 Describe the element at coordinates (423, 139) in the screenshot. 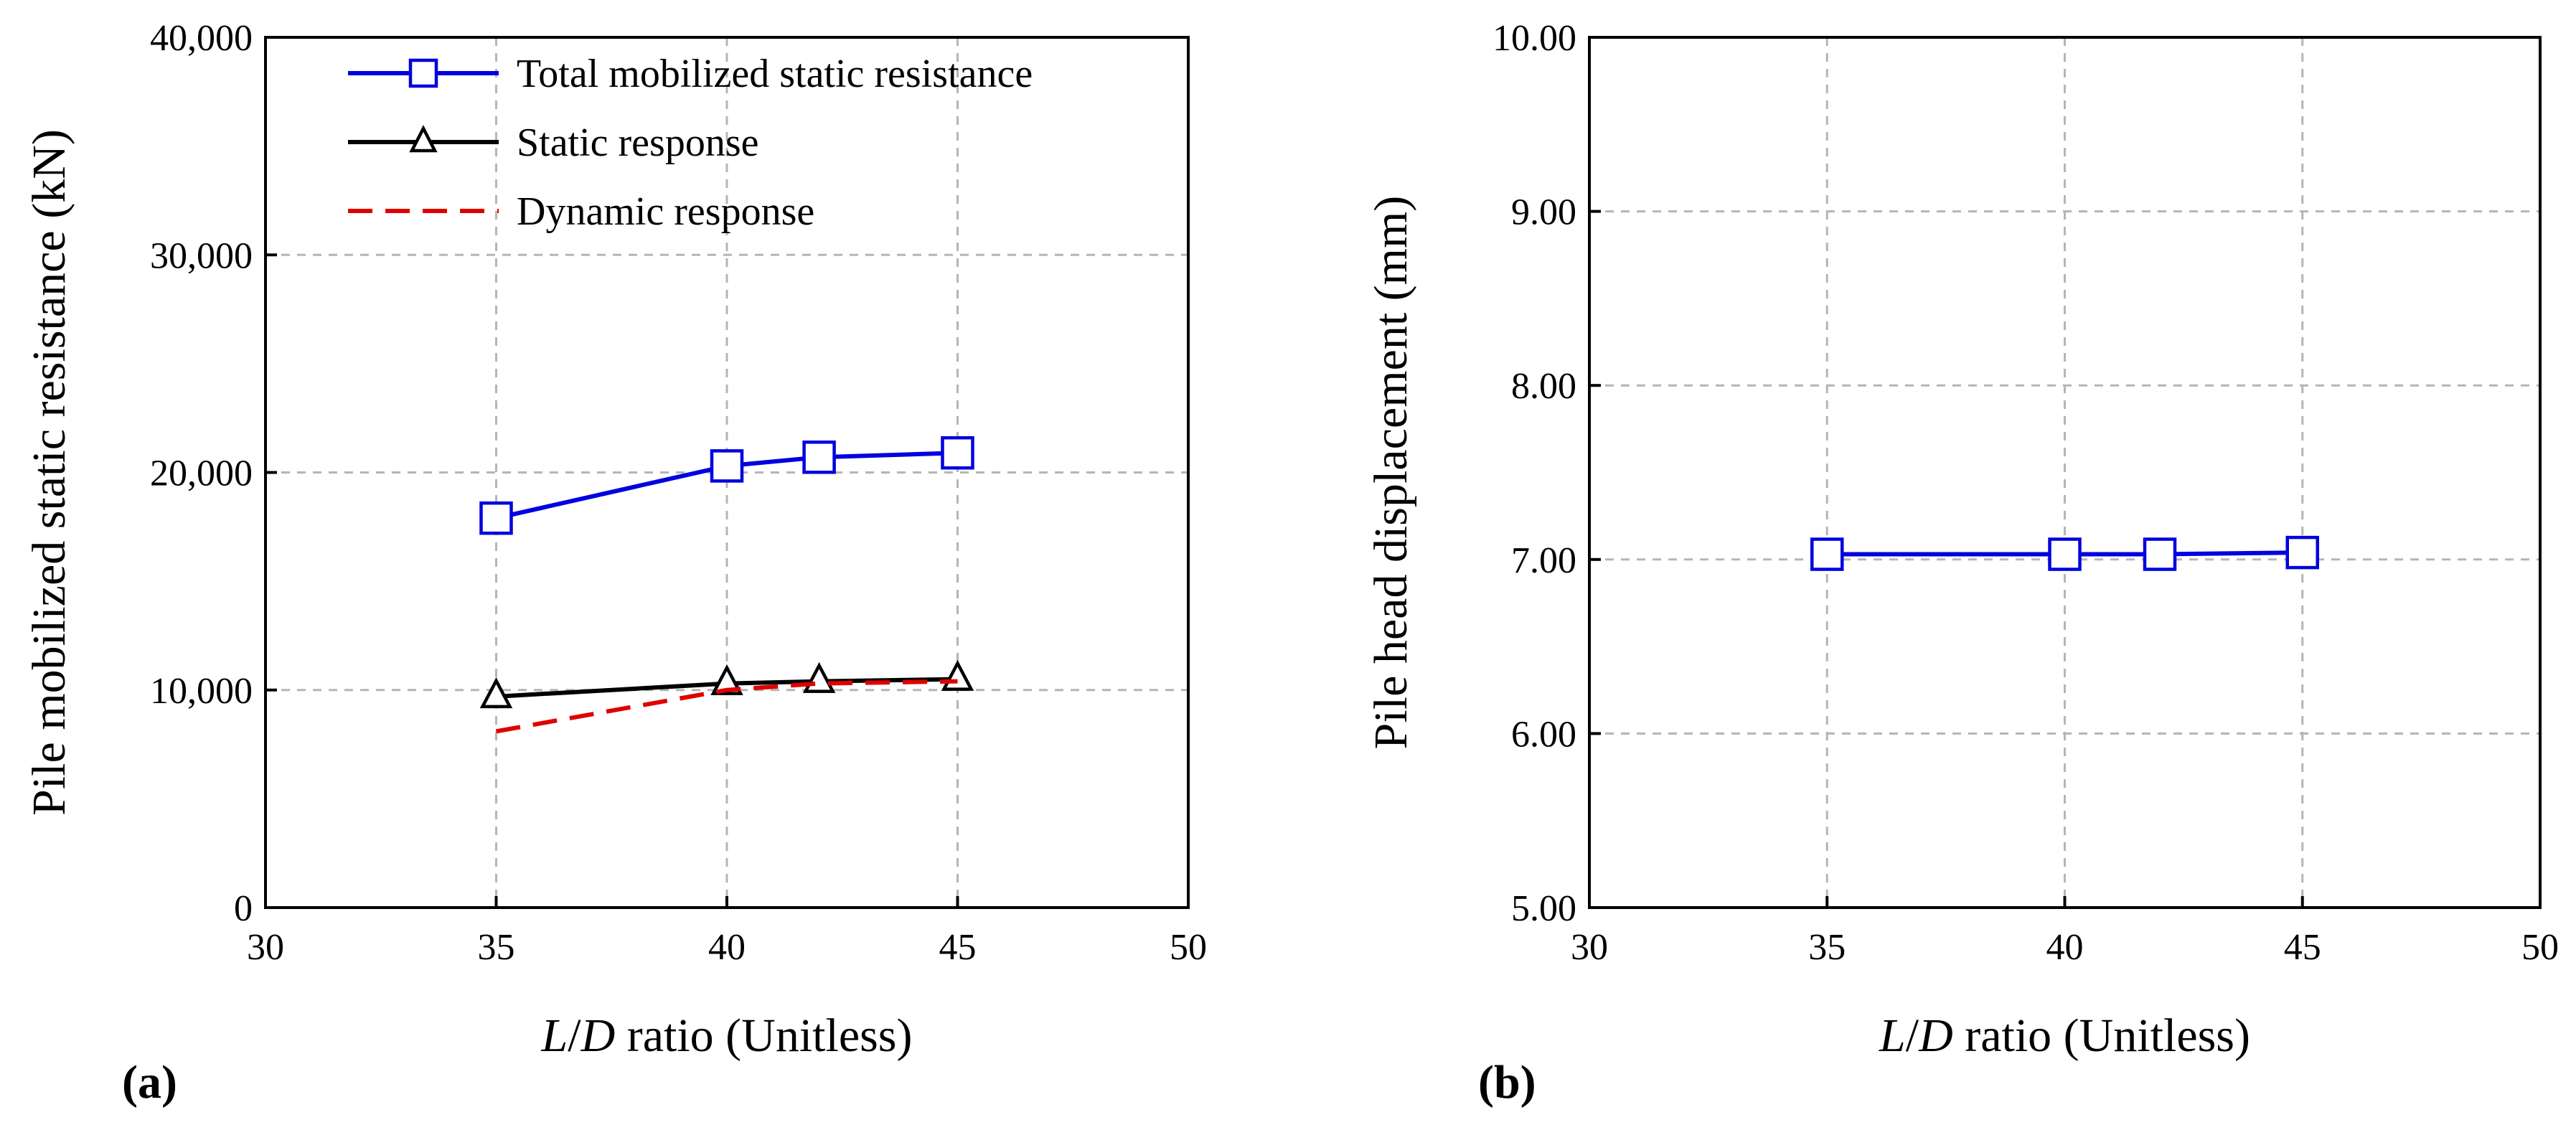

I see `legend-marker-triangle` at that location.